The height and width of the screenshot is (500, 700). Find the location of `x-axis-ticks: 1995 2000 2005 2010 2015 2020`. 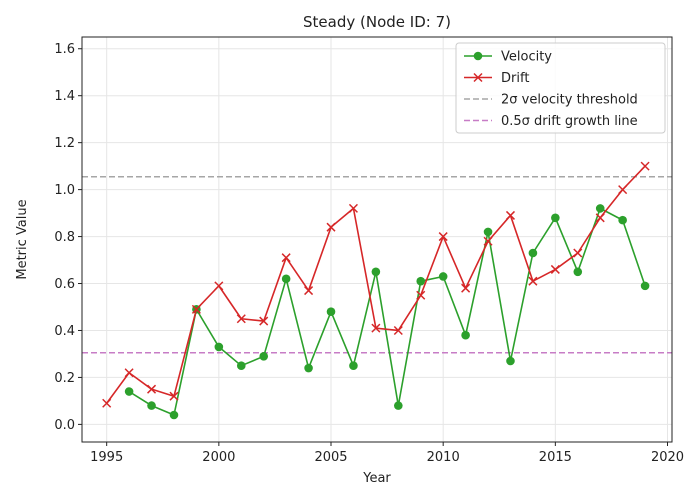

x-axis-ticks: 1995 2000 2005 2010 2015 2020 is located at coordinates (387, 453).